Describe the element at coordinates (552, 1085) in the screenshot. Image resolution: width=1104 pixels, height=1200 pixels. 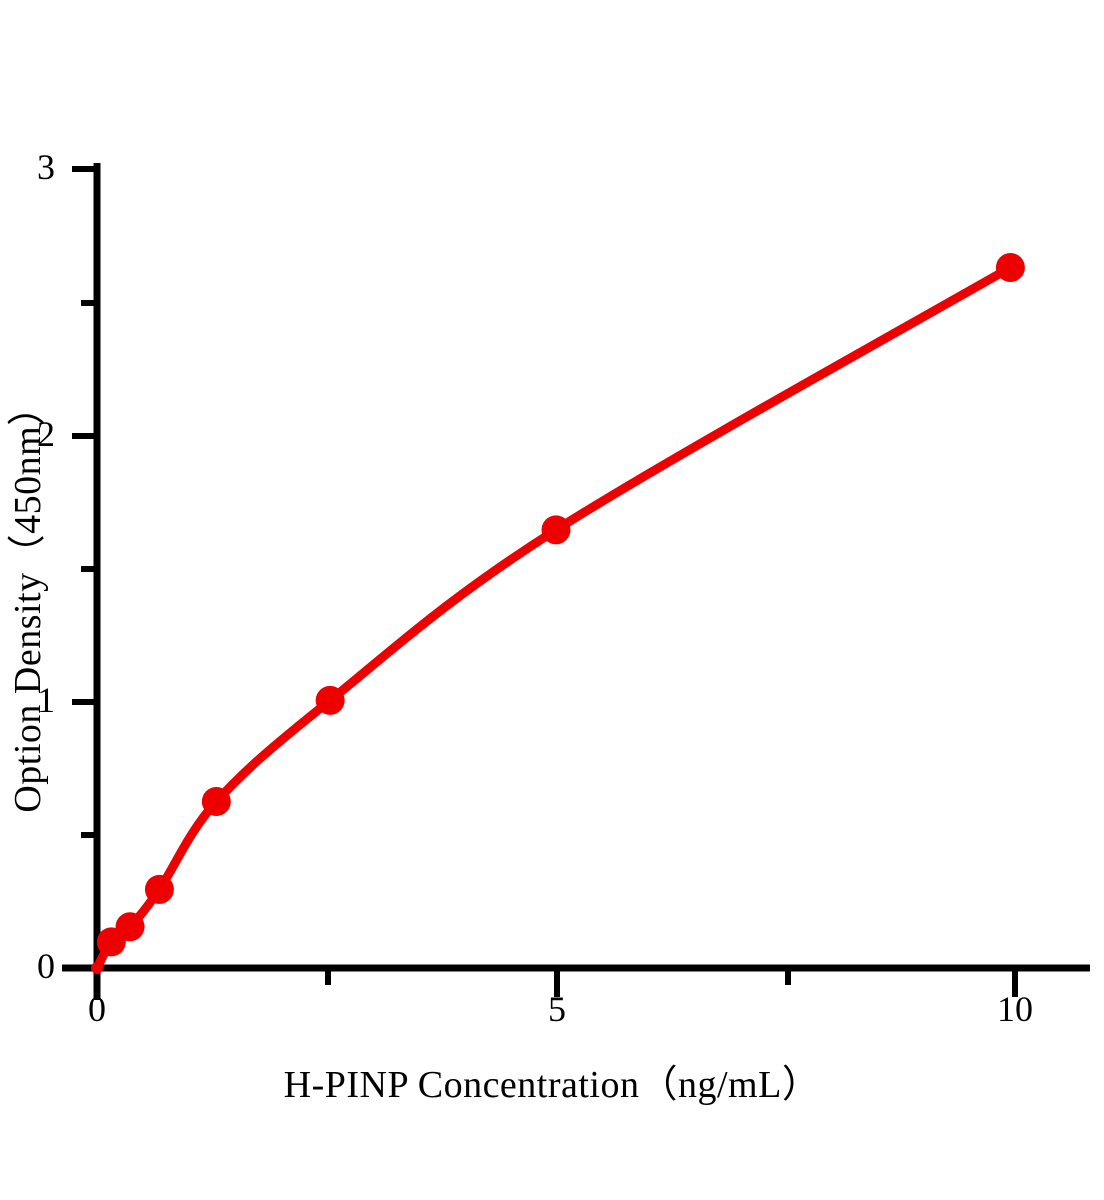
I see `x-axis-title: H-PINP Concentration（ng/mL）` at that location.